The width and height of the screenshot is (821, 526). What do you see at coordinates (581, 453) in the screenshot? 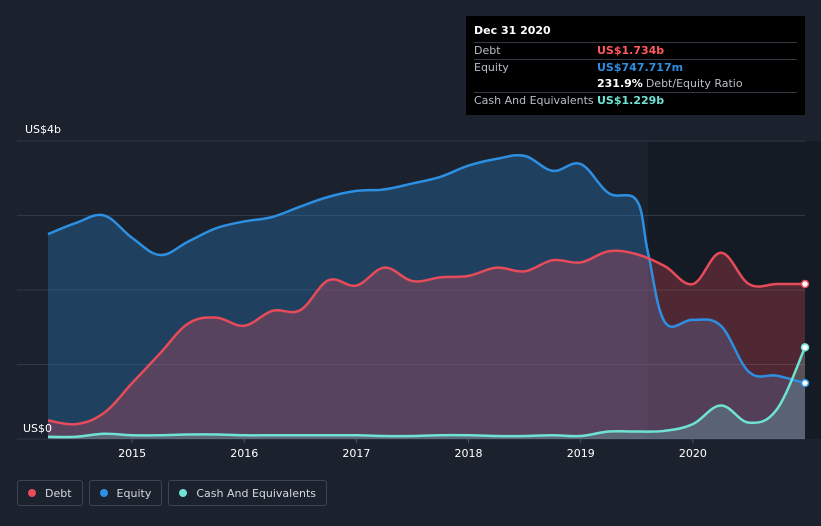
I see `x-tick-label: 2019` at bounding box center [581, 453].